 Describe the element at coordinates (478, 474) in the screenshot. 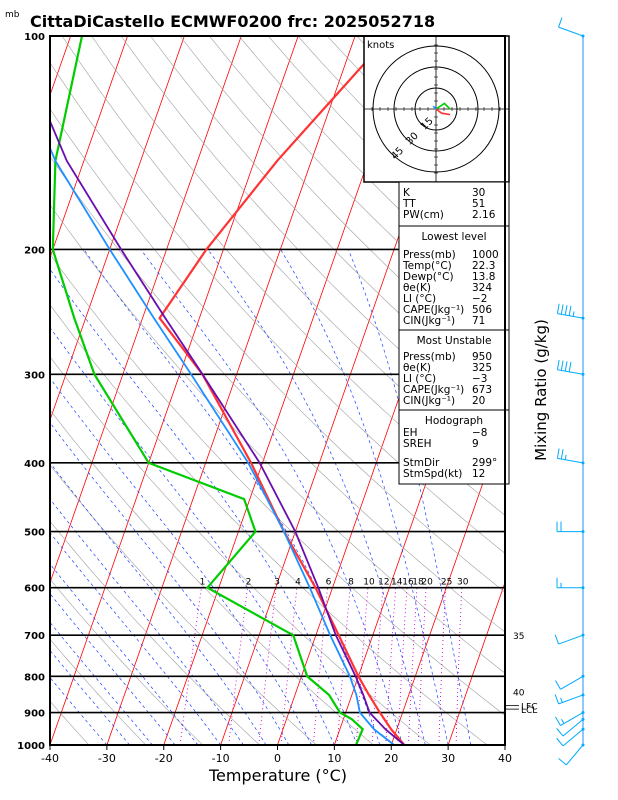

I see `index-value: 12` at that location.